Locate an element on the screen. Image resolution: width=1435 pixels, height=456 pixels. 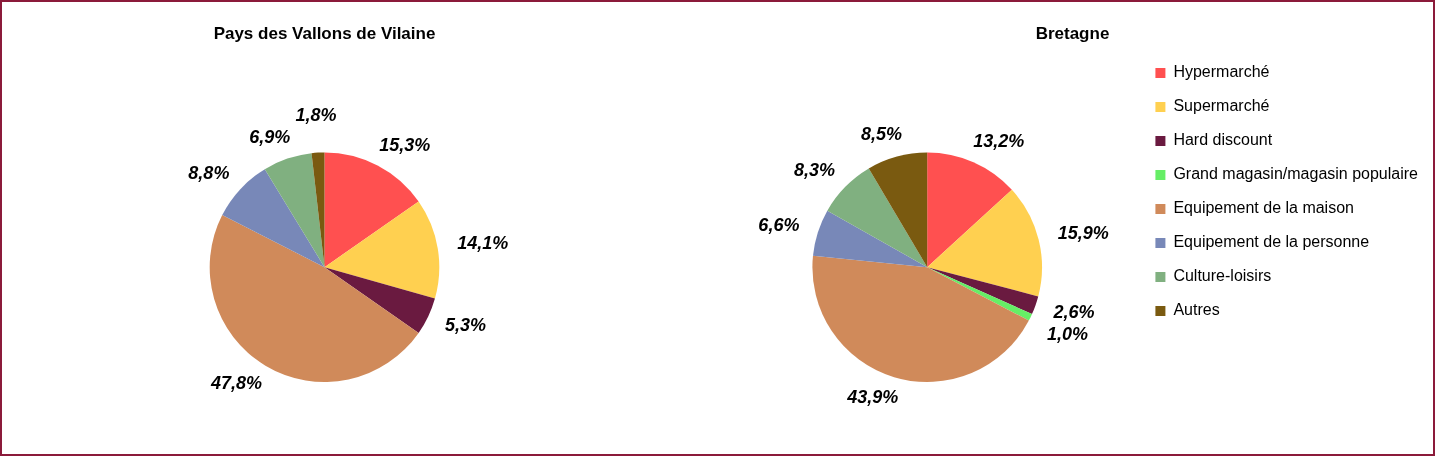
legend-label: Grand magasin/magasin populaire is located at coordinates (1296, 174).